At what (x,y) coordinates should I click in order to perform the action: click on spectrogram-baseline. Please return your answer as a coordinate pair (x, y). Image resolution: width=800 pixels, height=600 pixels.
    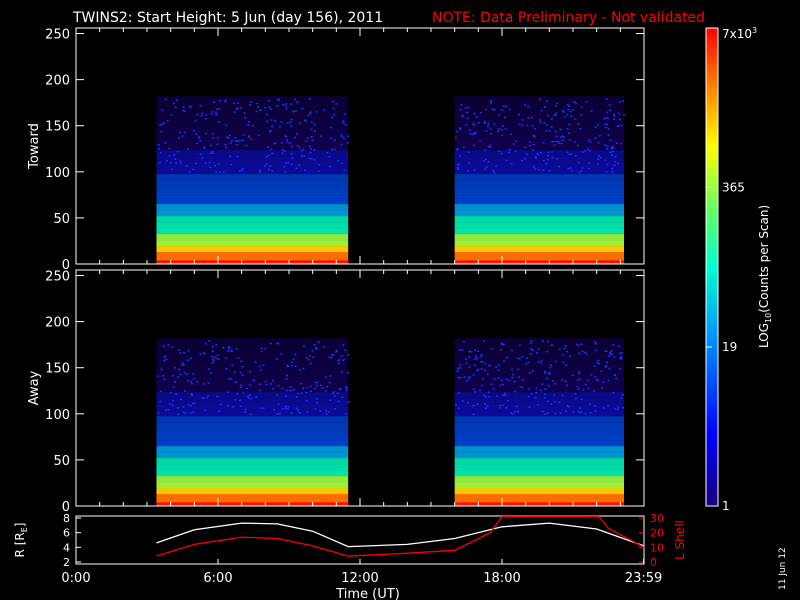
    Looking at the image, I should click on (252, 262).